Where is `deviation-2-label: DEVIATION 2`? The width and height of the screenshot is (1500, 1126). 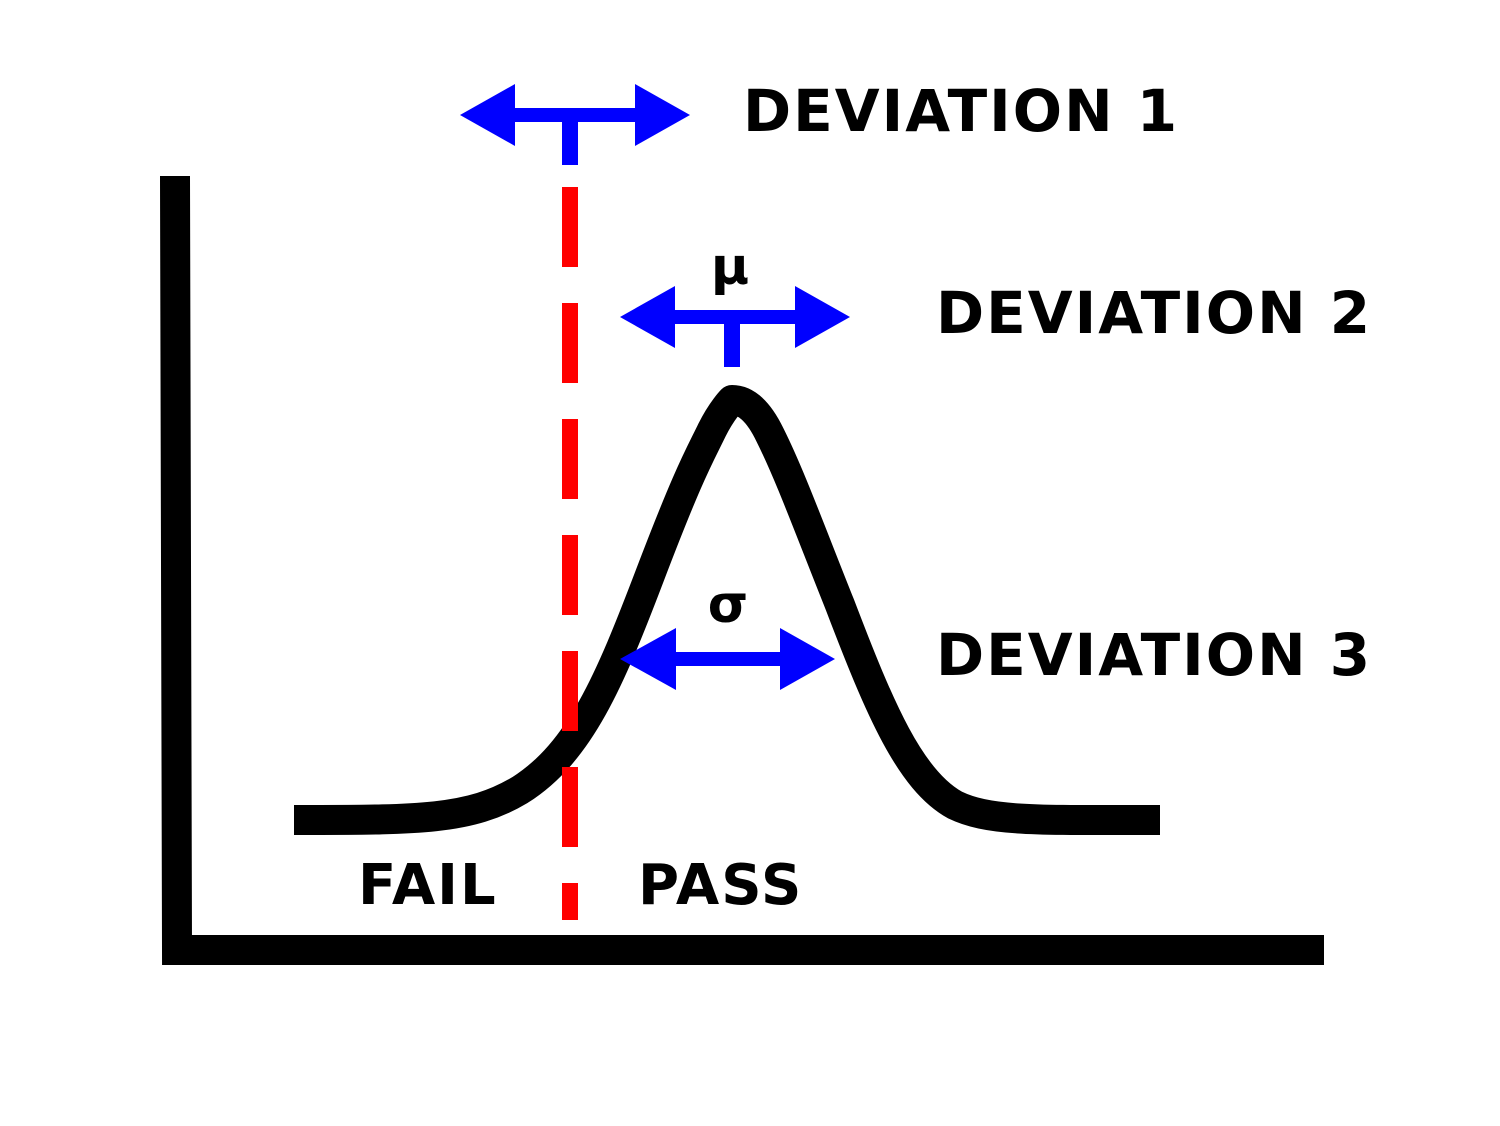
deviation-2-label: DEVIATION 2 is located at coordinates (1154, 313).